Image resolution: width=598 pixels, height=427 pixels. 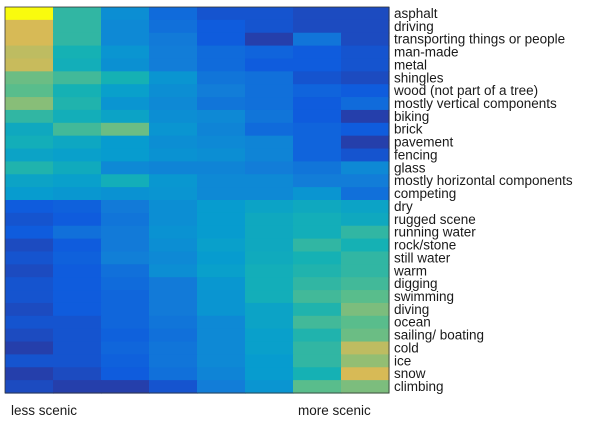 I want to click on row-label: rock/stone, so click(x=425, y=245).